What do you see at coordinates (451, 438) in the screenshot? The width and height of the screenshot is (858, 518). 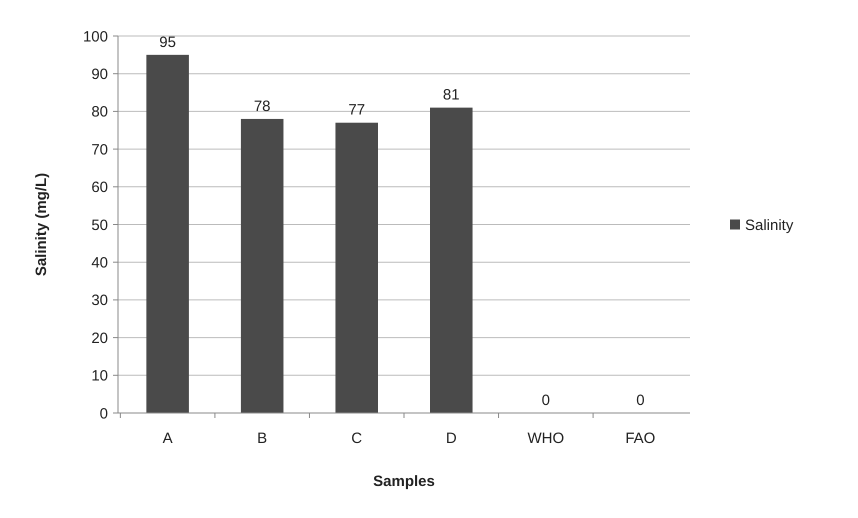 I see `x-tick-label: D` at bounding box center [451, 438].